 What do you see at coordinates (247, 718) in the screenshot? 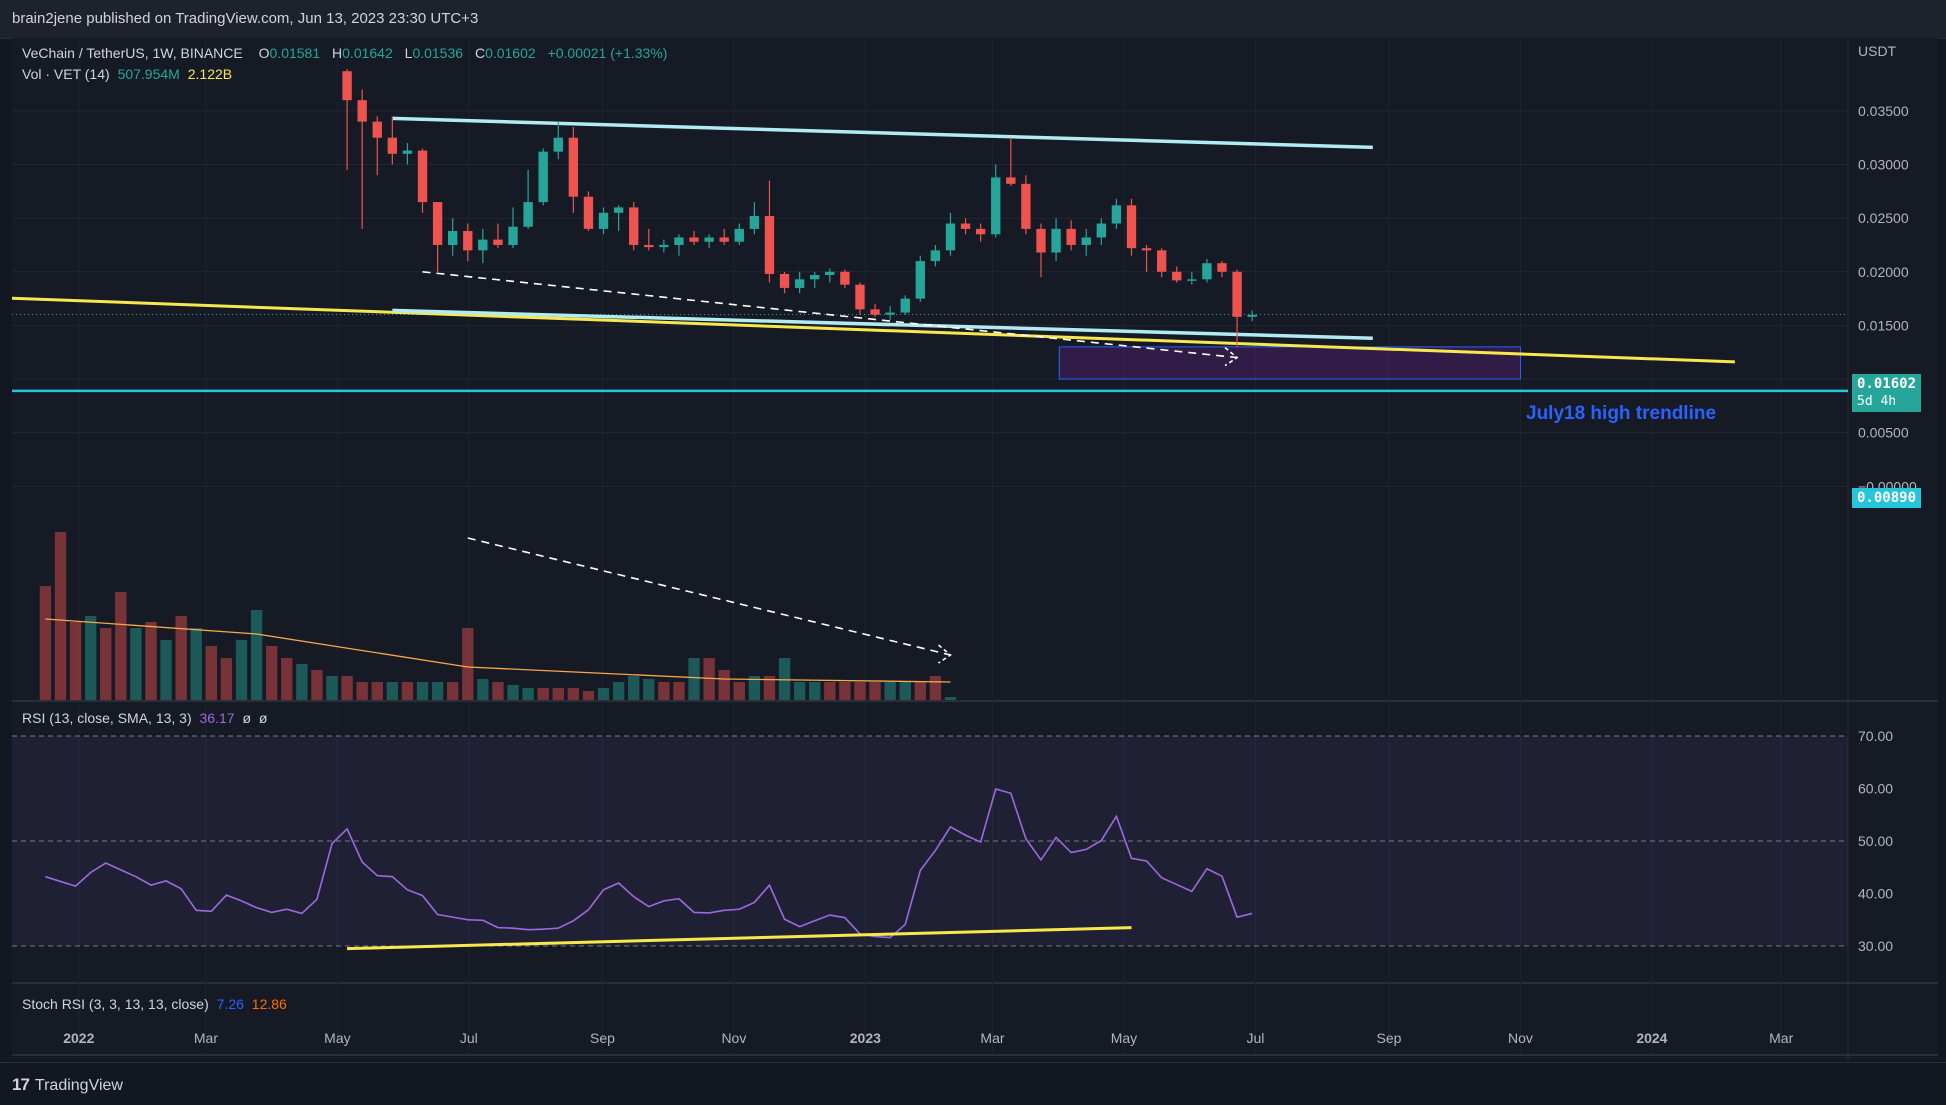
I see `rsi-extra-1: ø` at bounding box center [247, 718].